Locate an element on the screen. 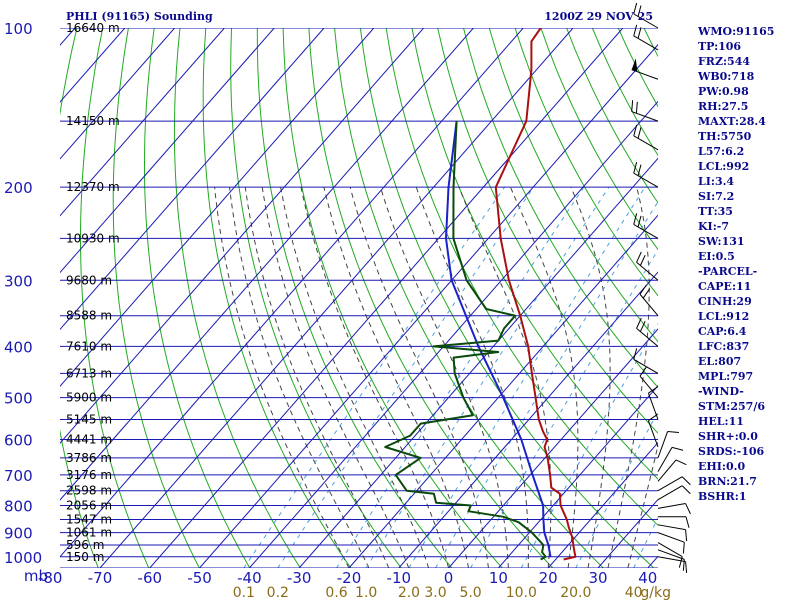  height-label: 3176 m is located at coordinates (89, 475).